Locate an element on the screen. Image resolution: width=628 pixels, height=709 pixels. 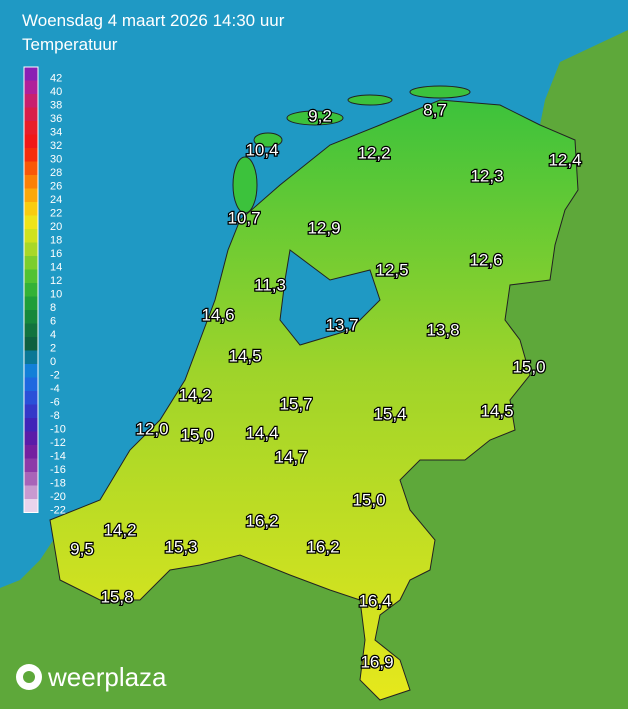
temperature-label: 13,7 is located at coordinates (341, 324).